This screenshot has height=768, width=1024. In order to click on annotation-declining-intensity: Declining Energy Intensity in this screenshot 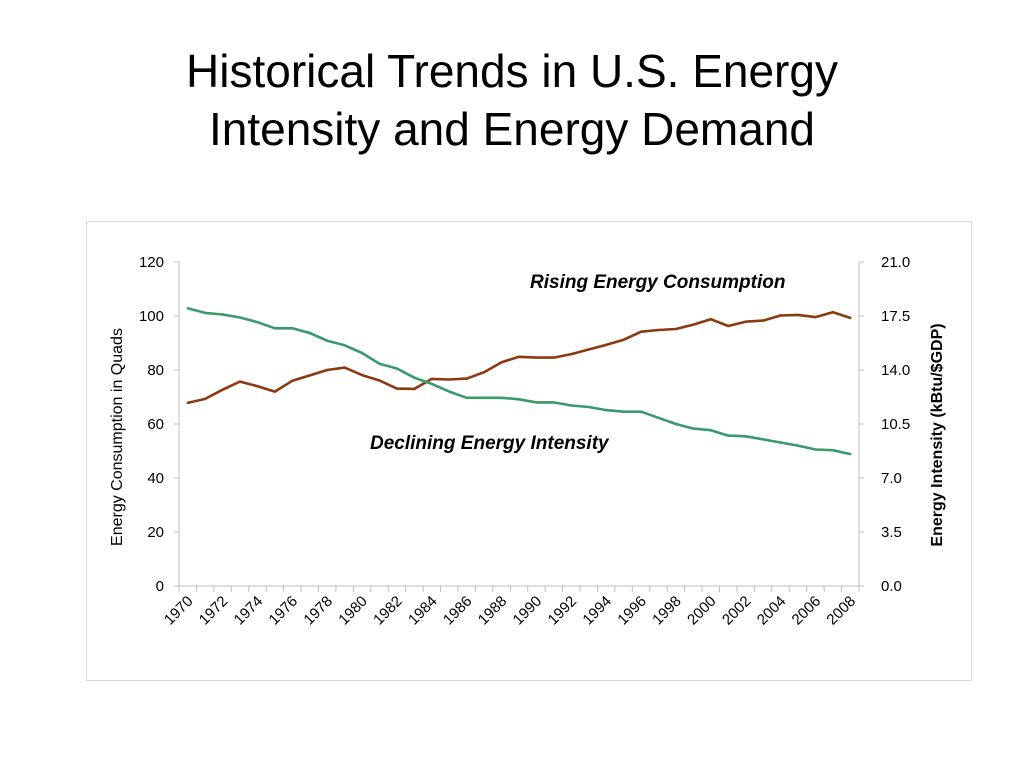, I will do `click(490, 443)`.